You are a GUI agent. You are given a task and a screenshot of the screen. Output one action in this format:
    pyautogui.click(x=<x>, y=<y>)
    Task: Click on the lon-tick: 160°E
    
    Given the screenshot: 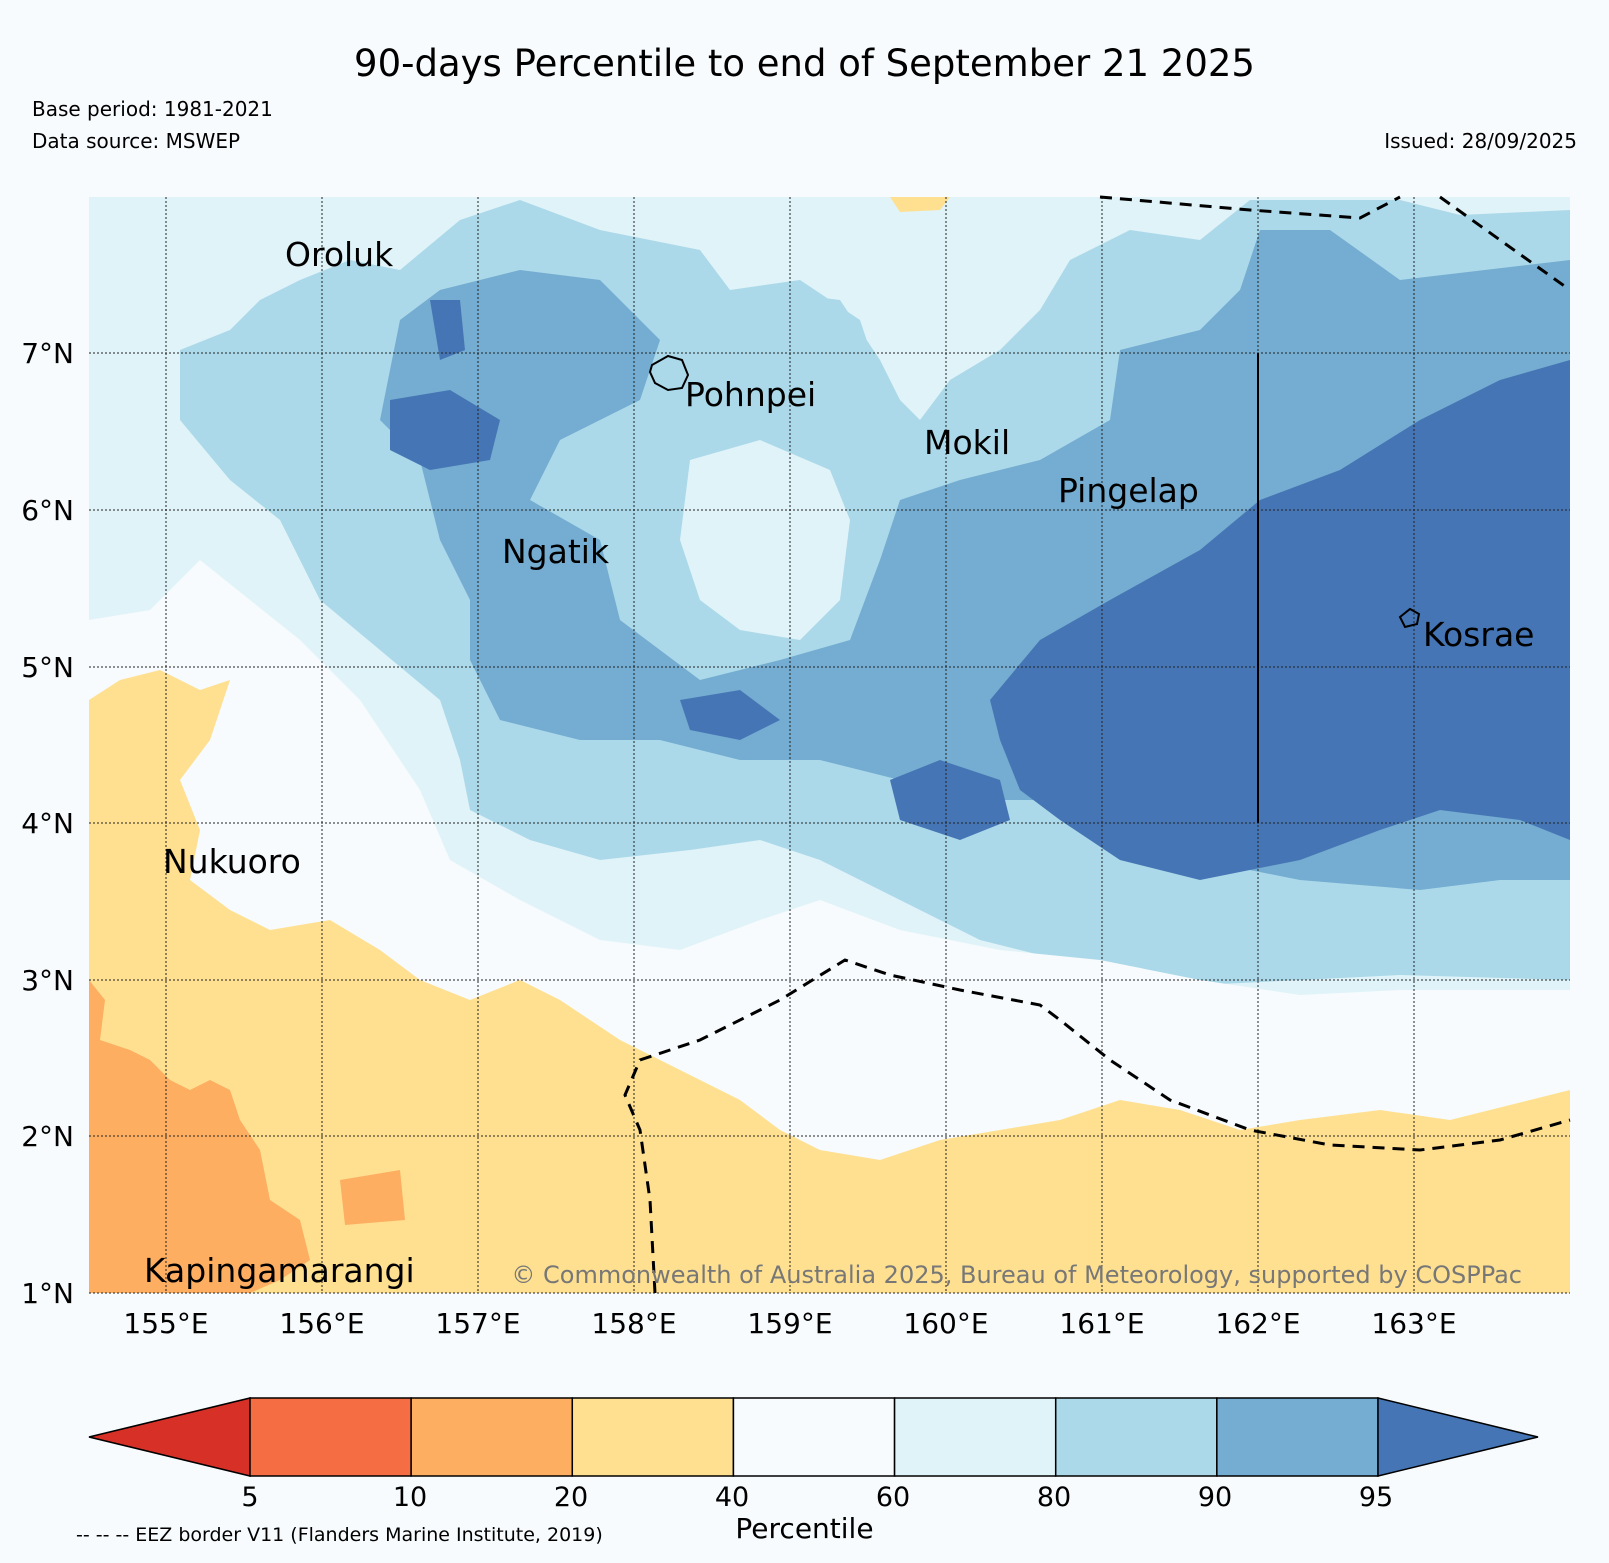 What is the action you would take?
    pyautogui.click(x=945, y=1323)
    